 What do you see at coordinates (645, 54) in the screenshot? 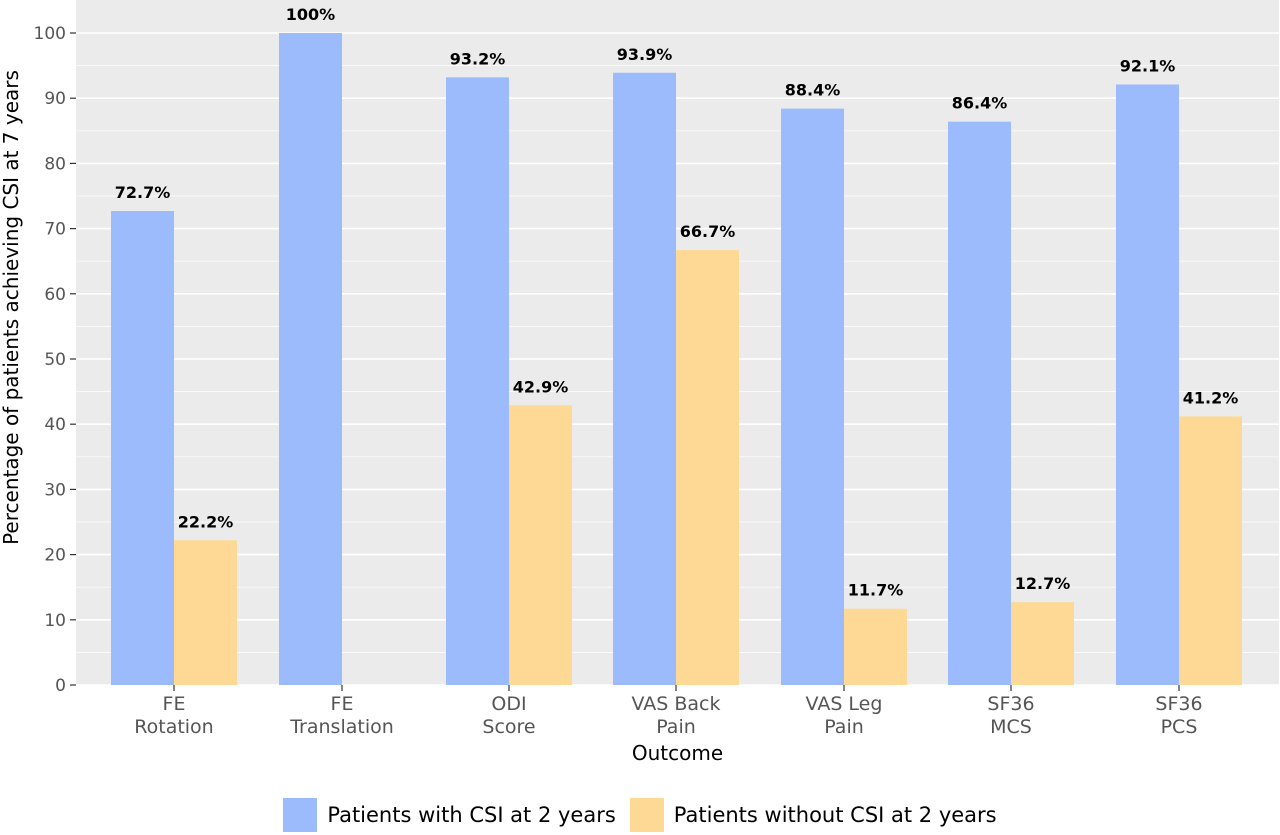
I see `bar-value-label: 93.9%` at bounding box center [645, 54].